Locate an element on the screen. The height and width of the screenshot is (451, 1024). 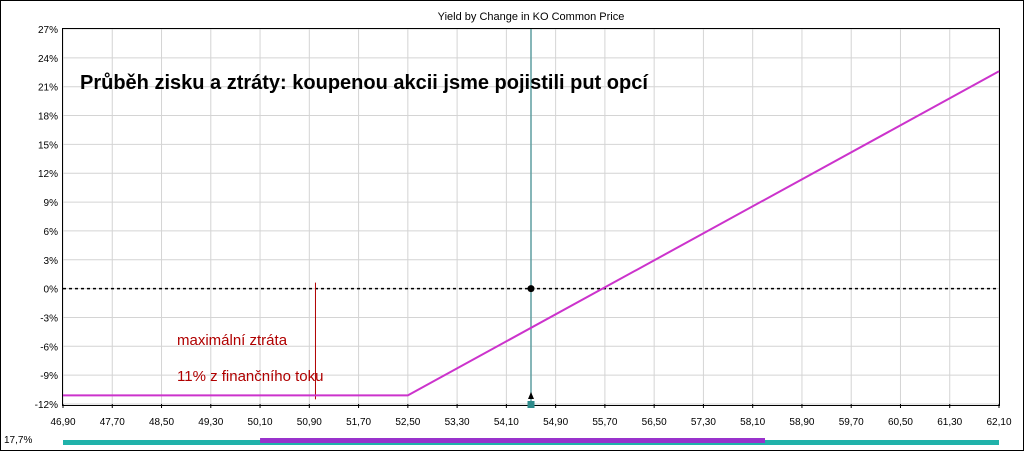
y-tick-label: 9% is located at coordinates (51, 203).